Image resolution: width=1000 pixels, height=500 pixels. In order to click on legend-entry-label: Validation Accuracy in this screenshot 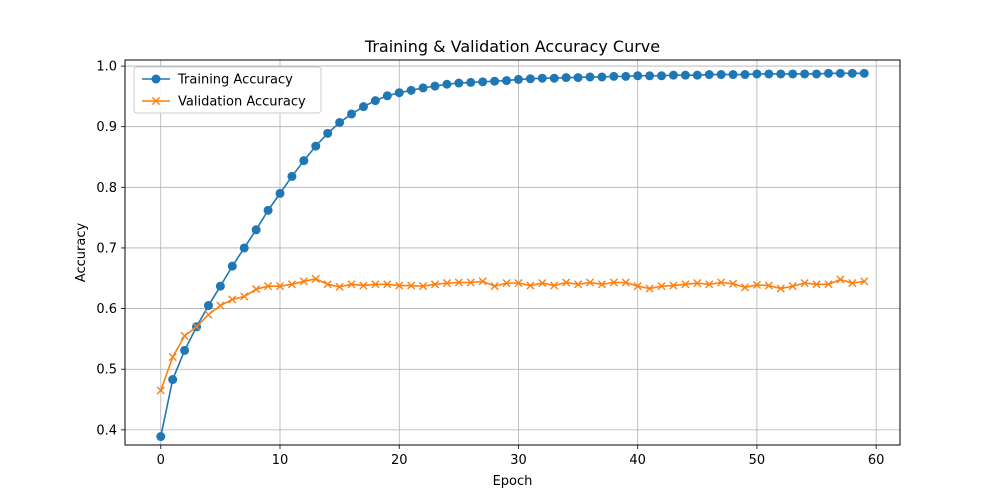, I will do `click(242, 102)`.